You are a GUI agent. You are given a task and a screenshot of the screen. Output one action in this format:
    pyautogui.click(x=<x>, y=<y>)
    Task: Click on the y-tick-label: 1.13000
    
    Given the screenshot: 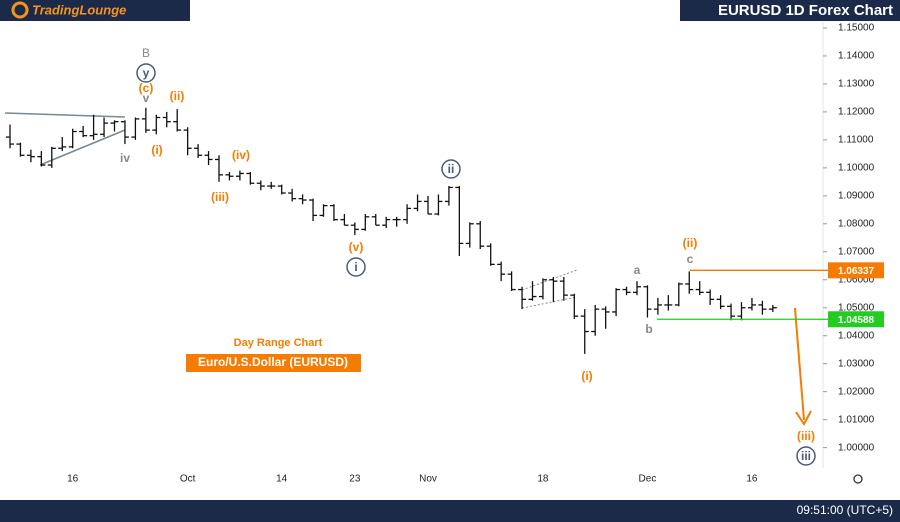 What is the action you would take?
    pyautogui.click(x=856, y=84)
    